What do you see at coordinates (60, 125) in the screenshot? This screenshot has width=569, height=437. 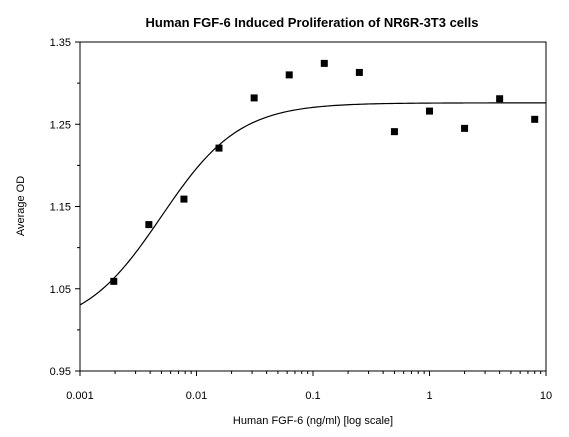 I see `y-tick-label: 1.25` at bounding box center [60, 125].